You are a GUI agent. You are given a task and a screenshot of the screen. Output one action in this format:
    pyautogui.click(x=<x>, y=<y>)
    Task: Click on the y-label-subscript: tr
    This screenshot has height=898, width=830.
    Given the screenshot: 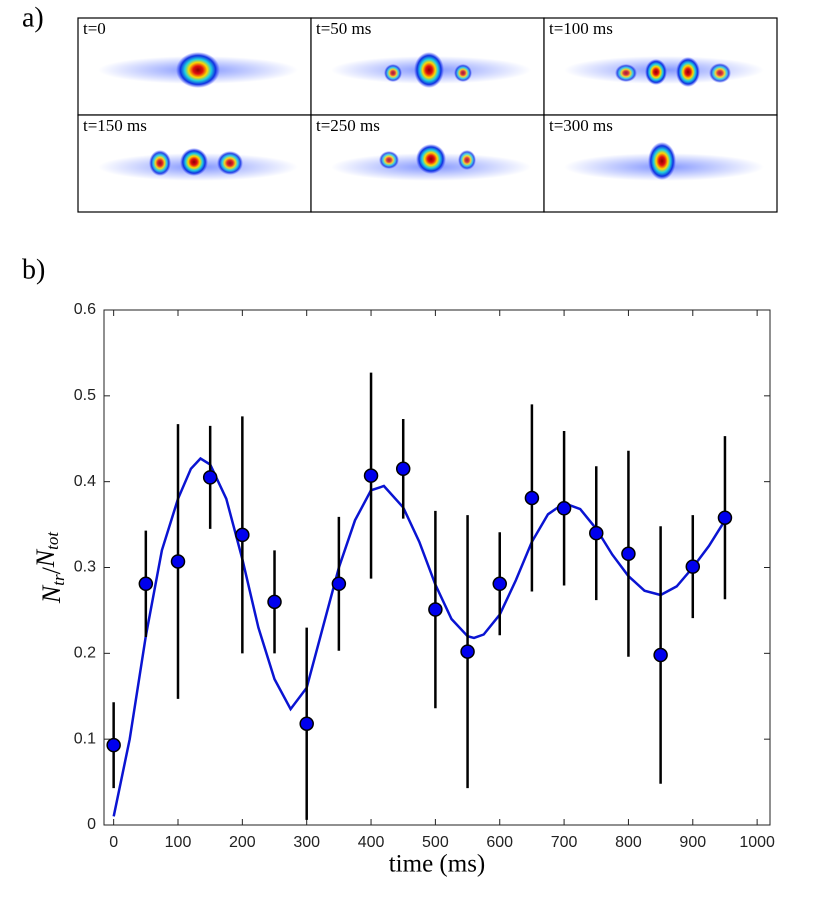 What is the action you would take?
    pyautogui.click(x=58, y=580)
    